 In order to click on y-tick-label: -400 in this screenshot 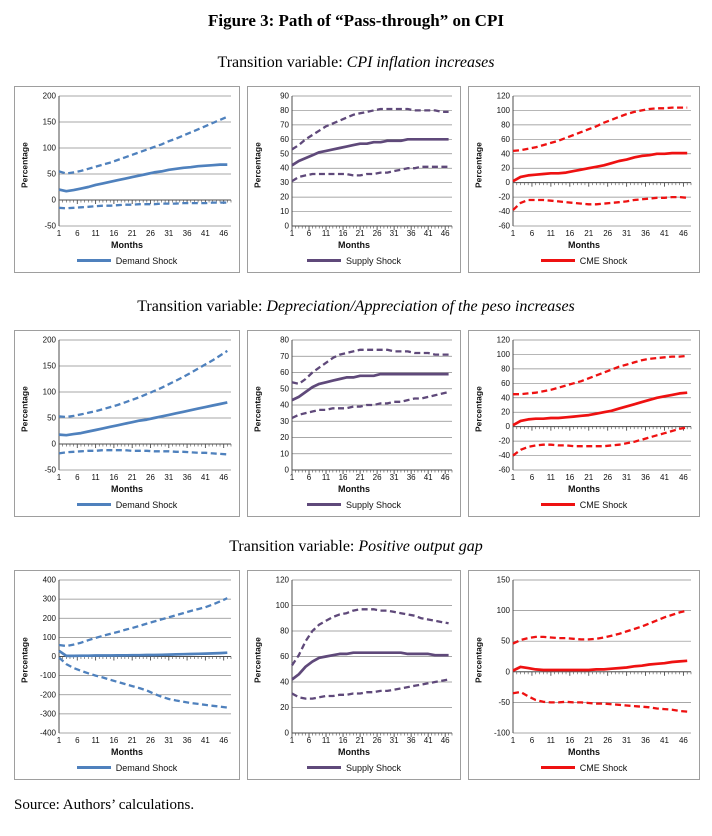, I will do `click(48, 733)`.